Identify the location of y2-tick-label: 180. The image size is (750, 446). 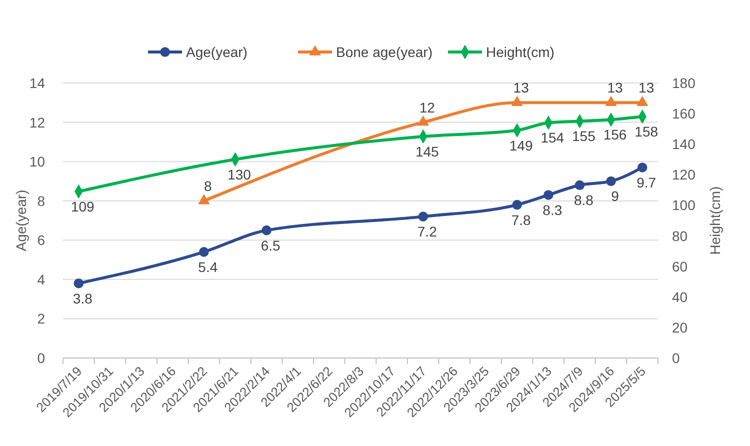
(684, 83).